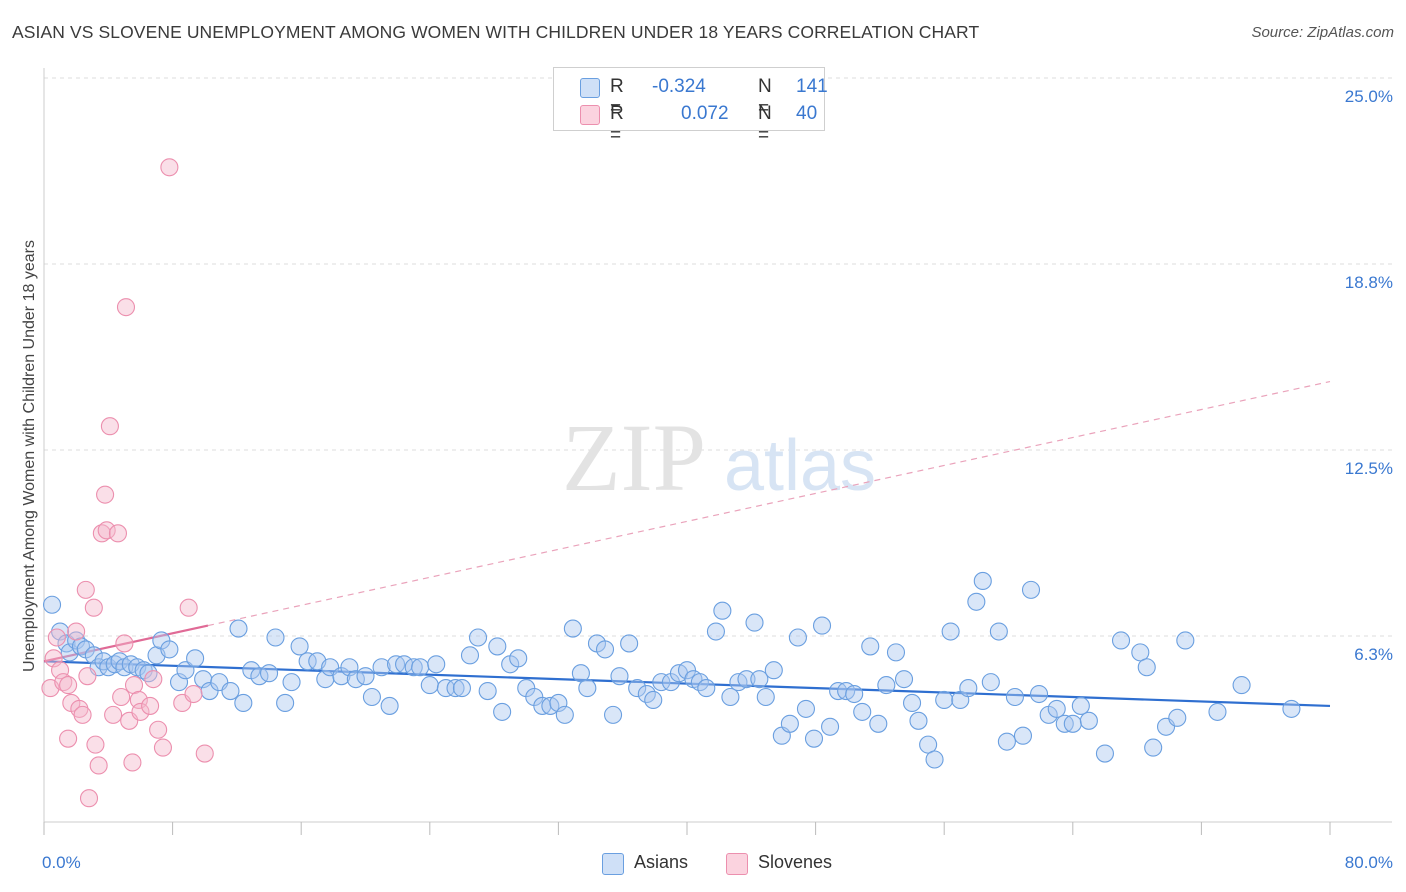 This screenshot has width=1406, height=892. Describe the element at coordinates (765, 124) in the screenshot. I see `legend-n-label: N =` at that location.